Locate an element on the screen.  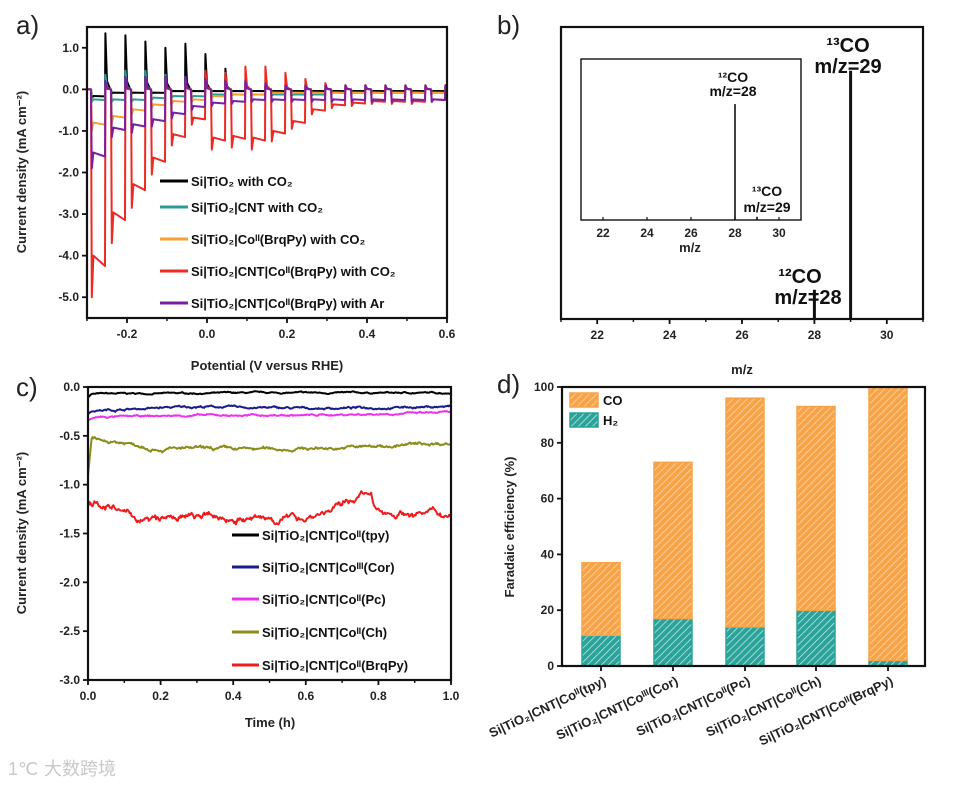
x-tick-label: 22 is located at coordinates (598, 335).